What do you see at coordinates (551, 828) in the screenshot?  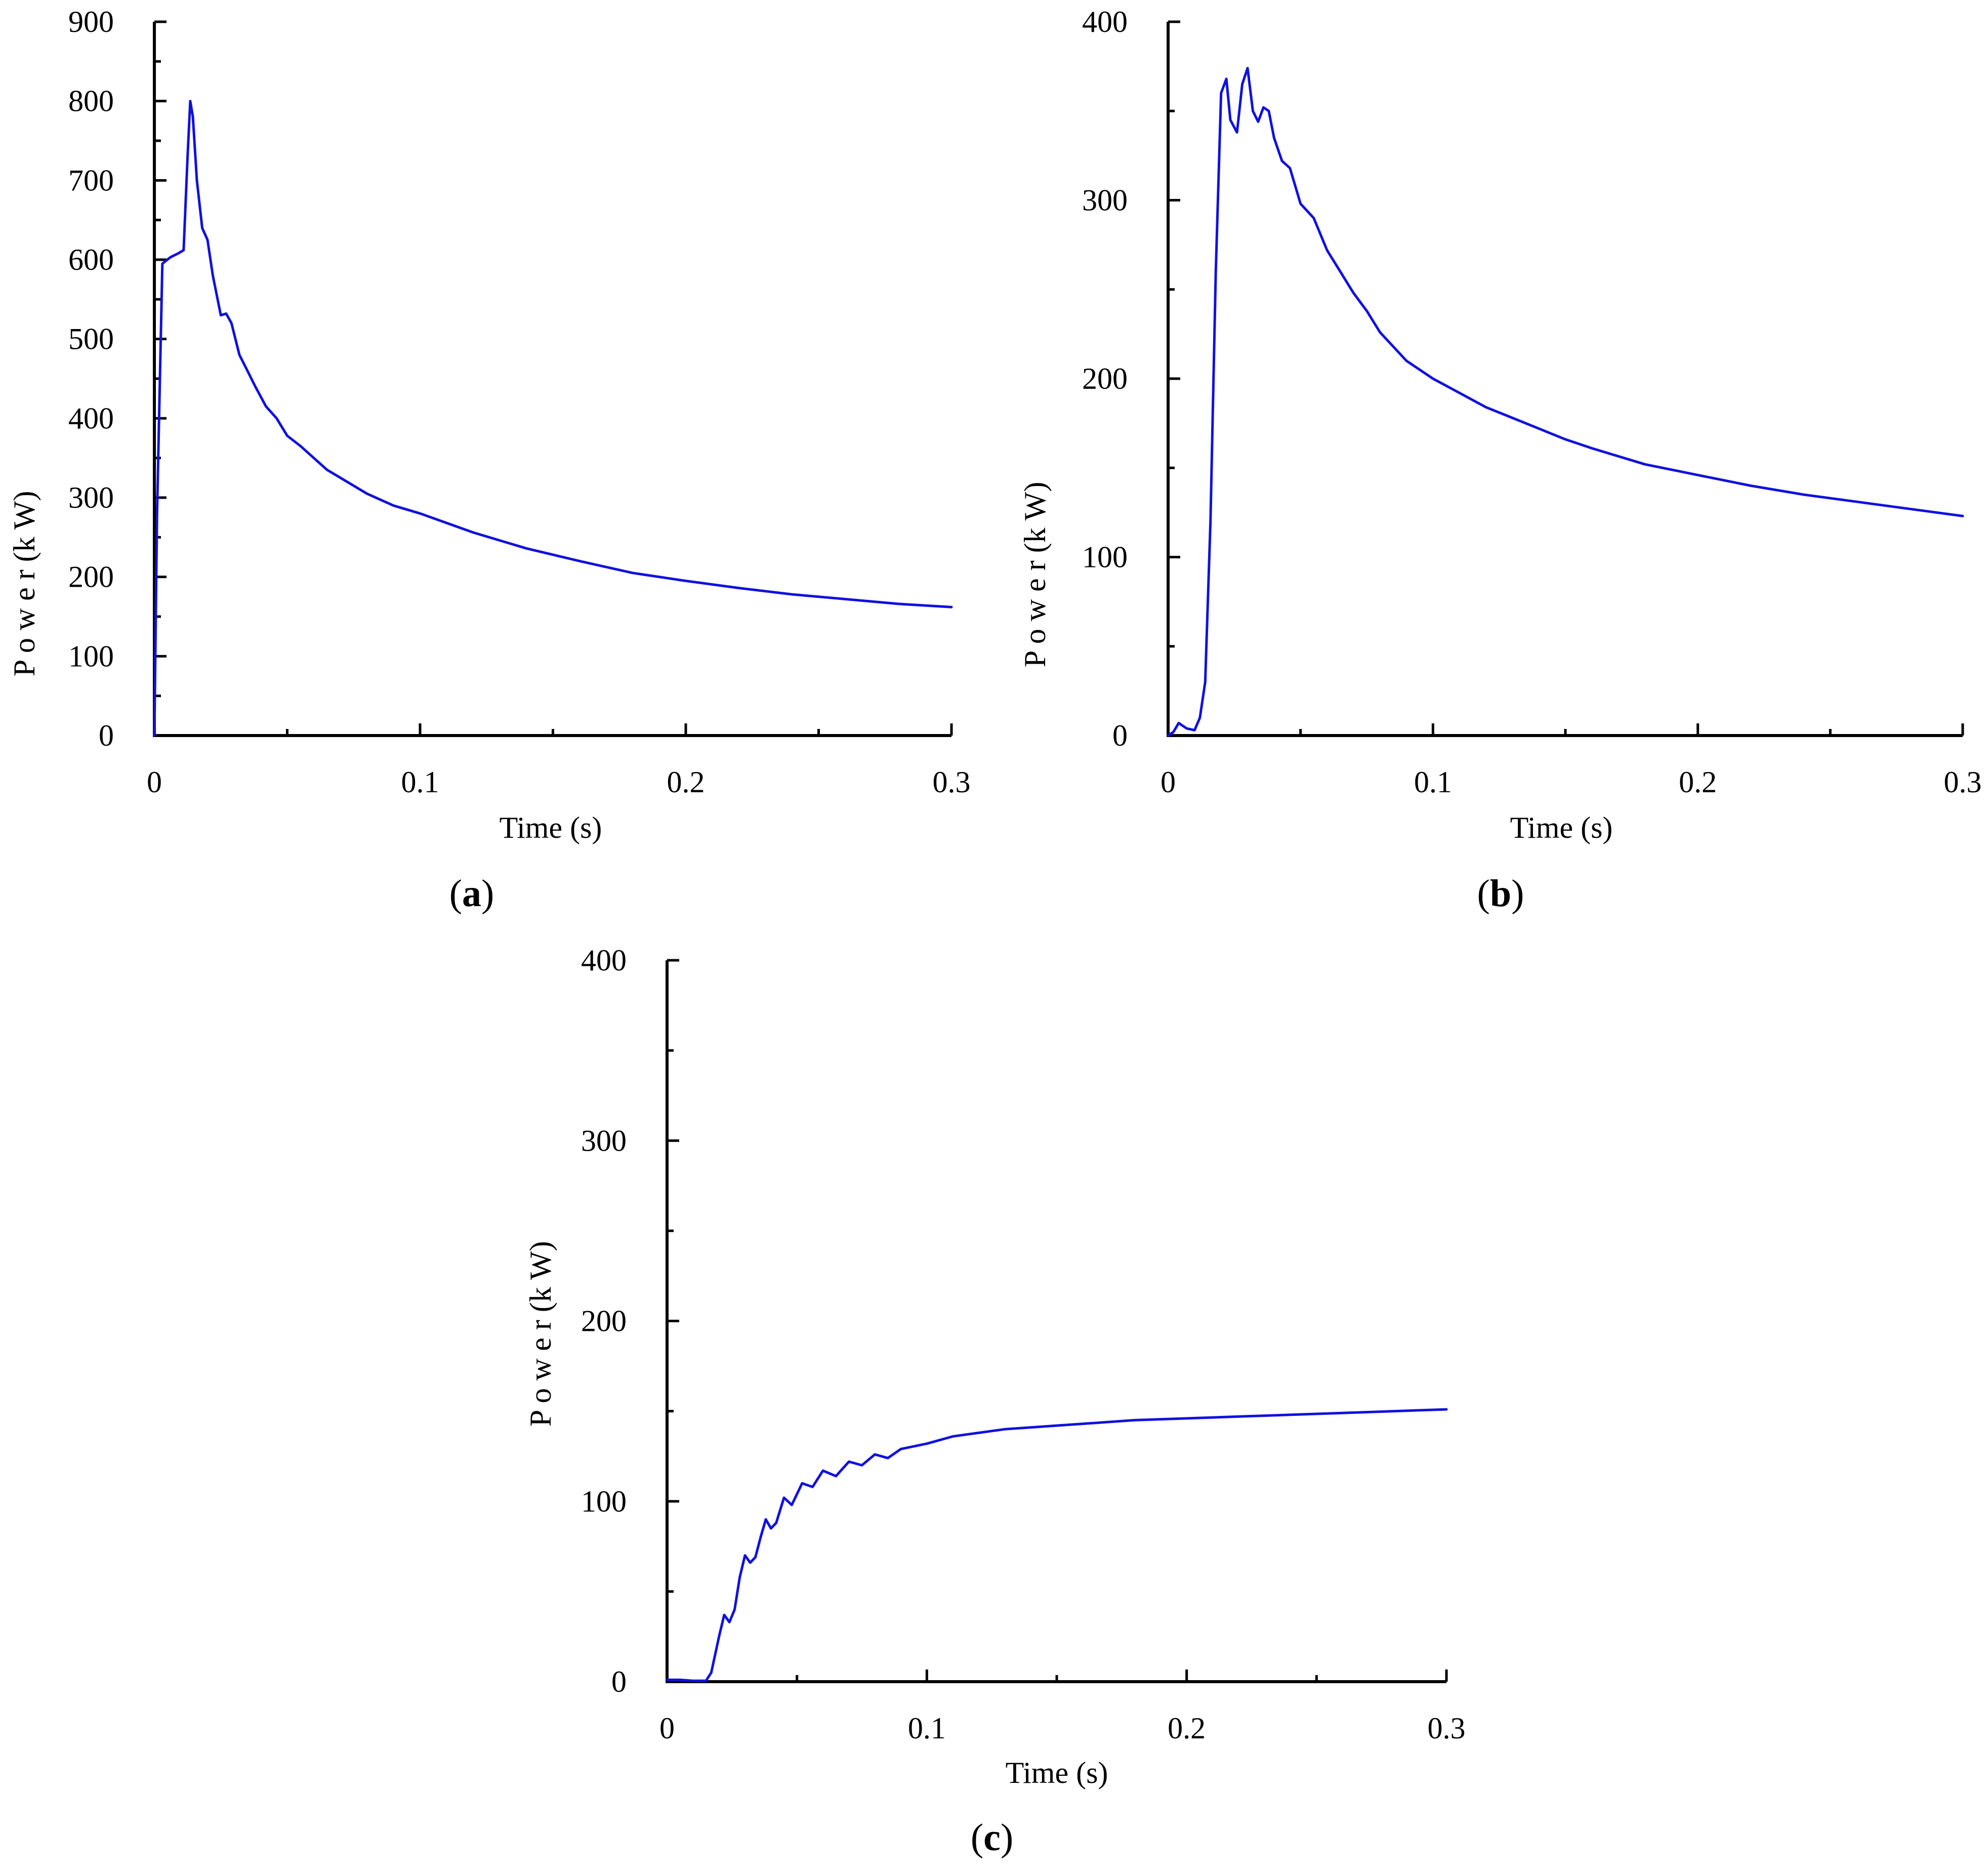 I see `x-axis-title-panel-a: Time (s)` at bounding box center [551, 828].